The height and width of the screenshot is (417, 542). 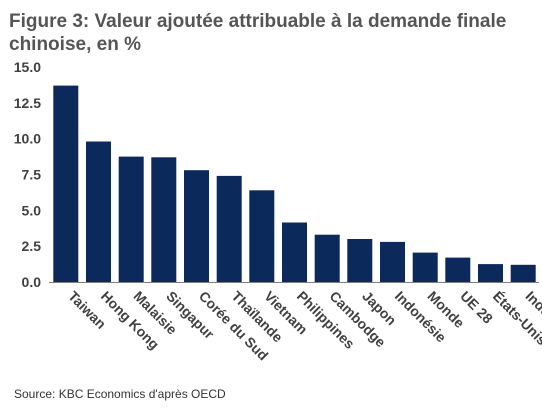 What do you see at coordinates (120, 394) in the screenshot?
I see `source-note: Source: KBC Economics d'après OECD` at bounding box center [120, 394].